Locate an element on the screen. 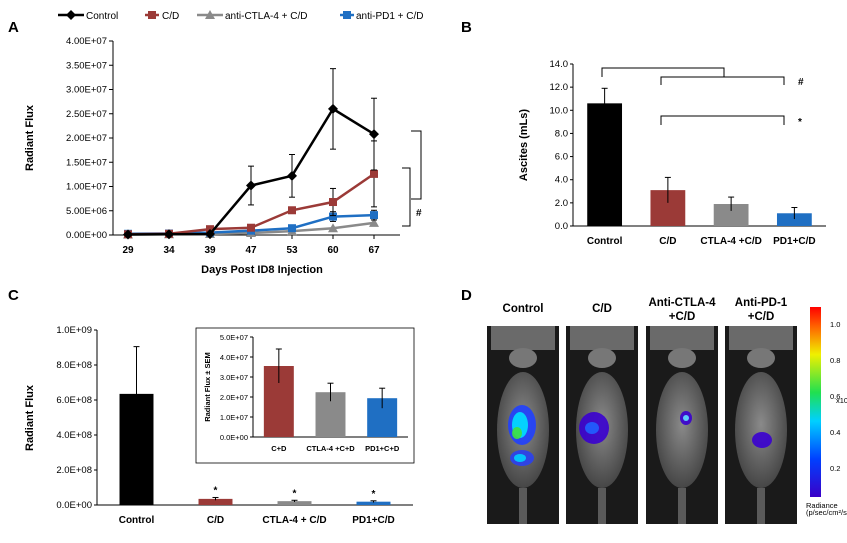  x-tick-label: 34 is located at coordinates (169, 250).